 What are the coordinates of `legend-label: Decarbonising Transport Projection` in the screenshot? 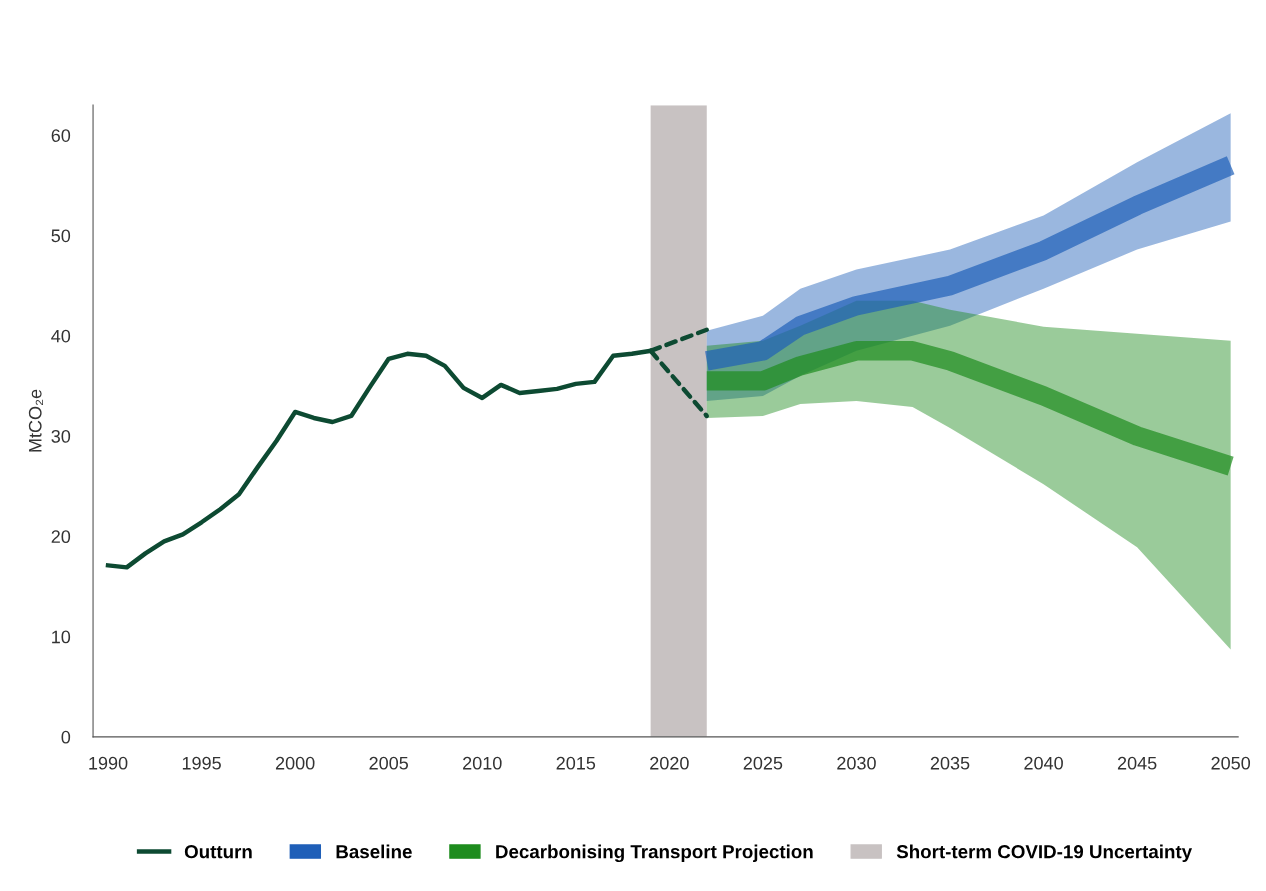 It's located at (654, 853).